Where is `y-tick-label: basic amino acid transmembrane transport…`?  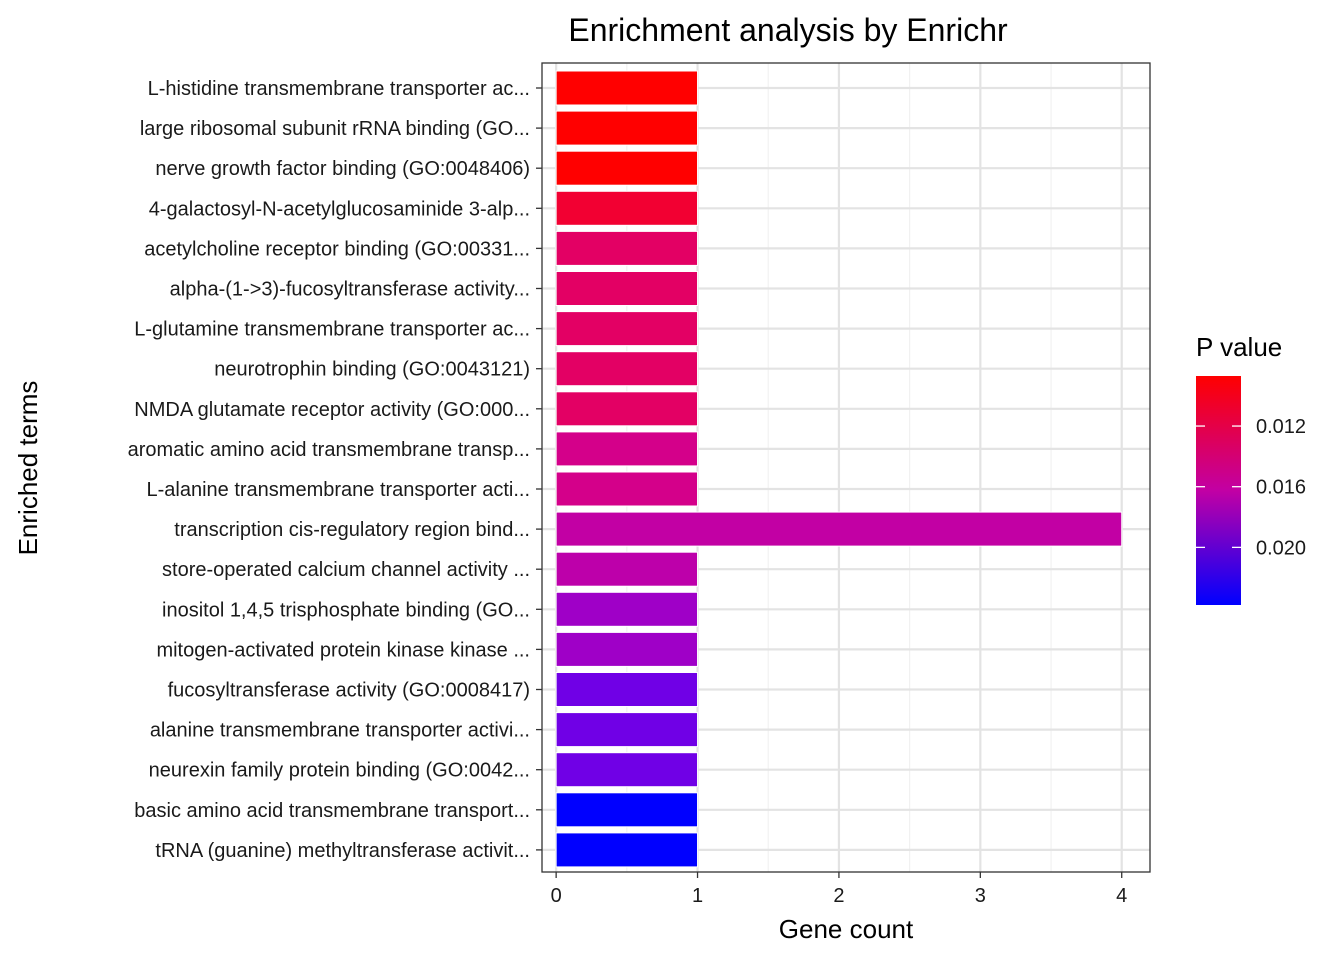 y-tick-label: basic amino acid transmembrane transport… is located at coordinates (332, 811).